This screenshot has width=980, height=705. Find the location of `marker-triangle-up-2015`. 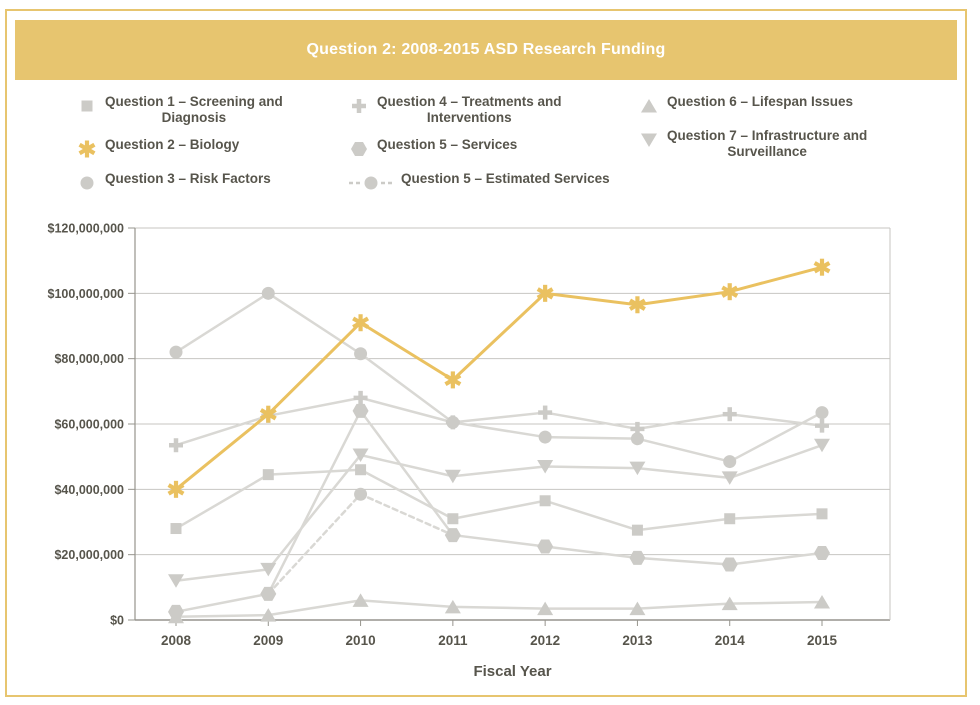

marker-triangle-up-2015 is located at coordinates (822, 602).